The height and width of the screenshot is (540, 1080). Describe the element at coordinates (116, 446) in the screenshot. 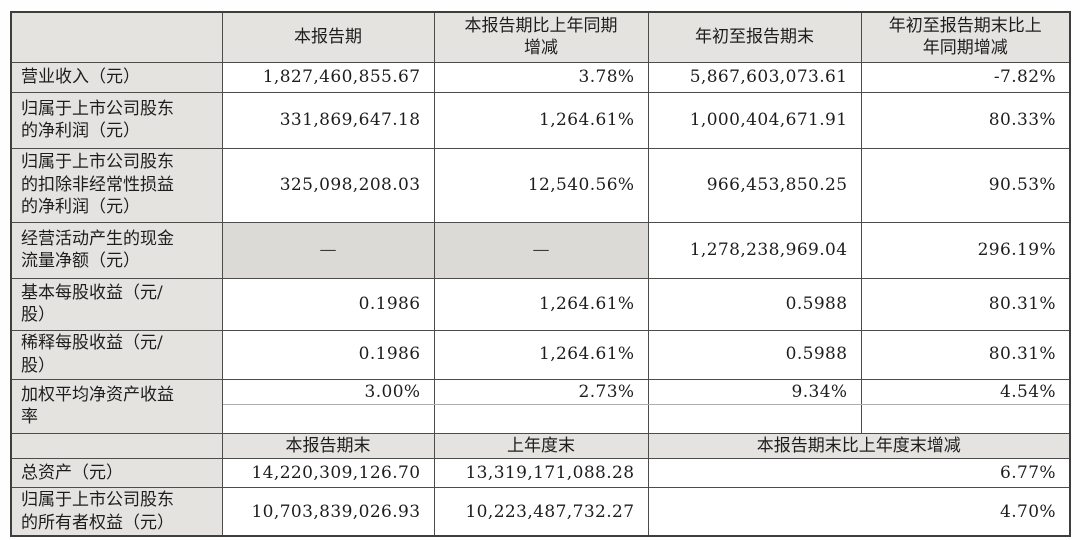

I see `header-corner-cell-bottom` at that location.